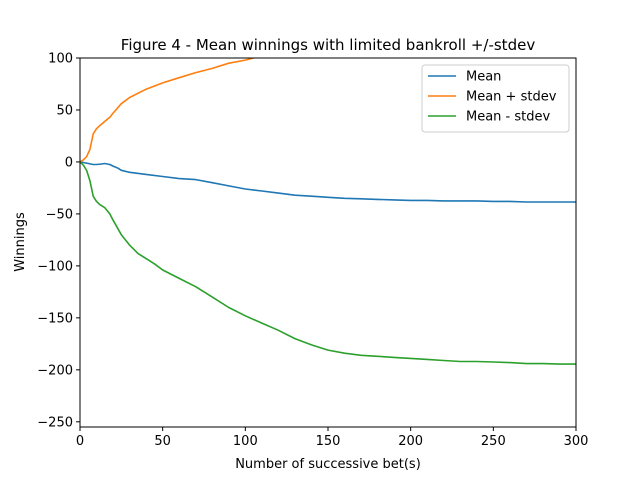  Describe the element at coordinates (162, 441) in the screenshot. I see `x-tick-label: 50` at that location.